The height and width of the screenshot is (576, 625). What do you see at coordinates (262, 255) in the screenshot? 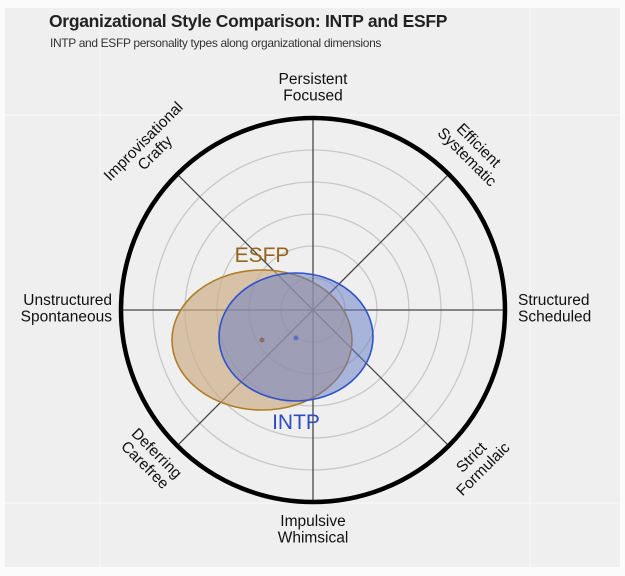
I see `series-label-esfp: ESFP` at bounding box center [262, 255].